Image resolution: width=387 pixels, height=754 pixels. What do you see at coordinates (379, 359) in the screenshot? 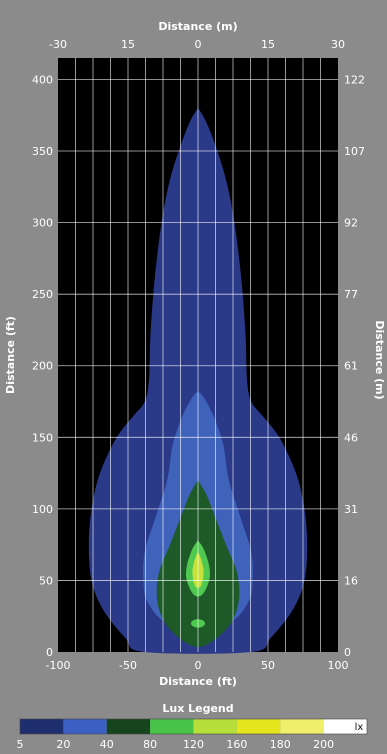
I see `right-axis-title: Distance (m)` at bounding box center [379, 359].